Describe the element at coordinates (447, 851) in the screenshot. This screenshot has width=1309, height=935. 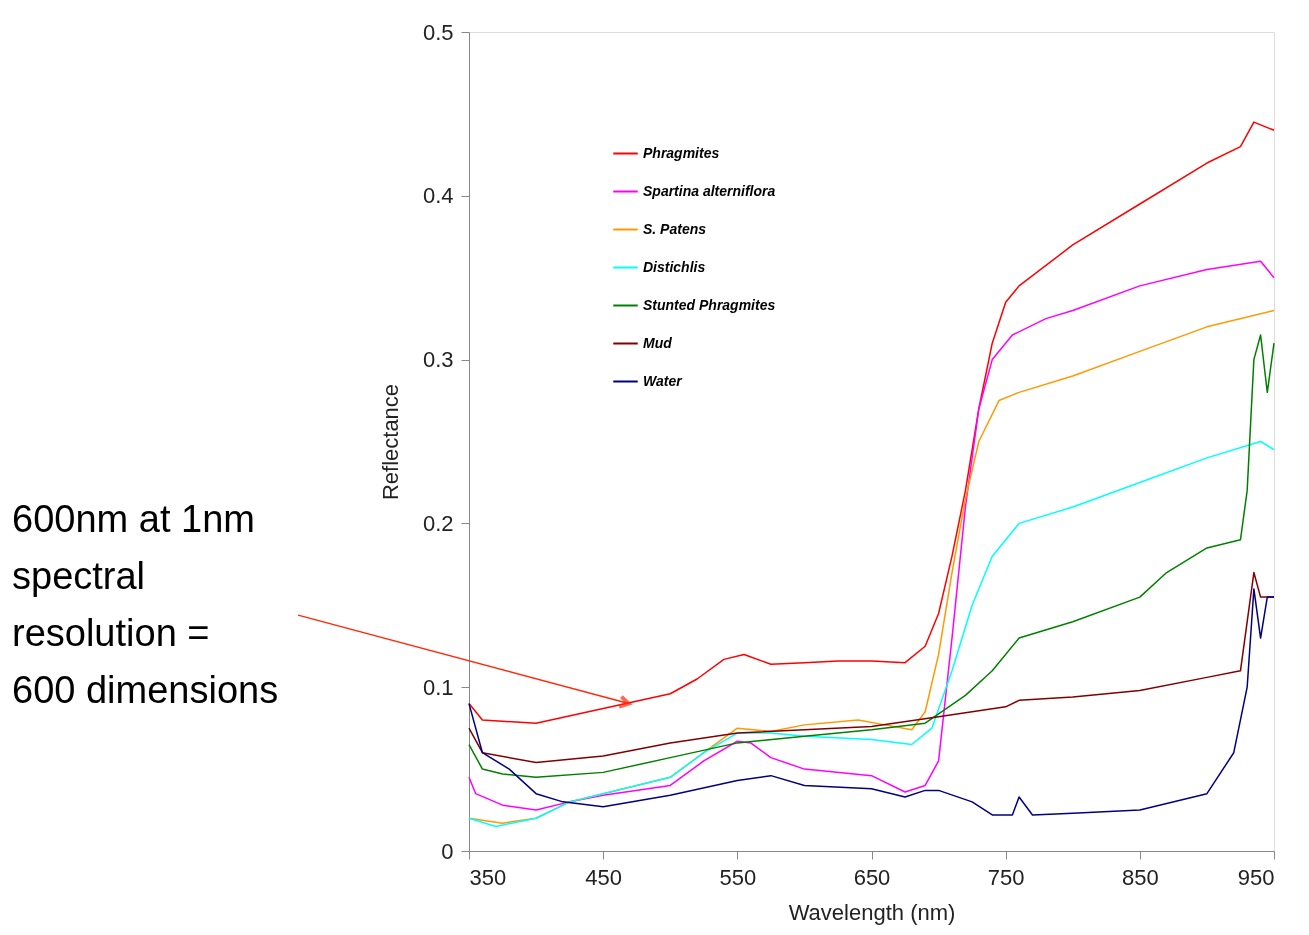
I see `y-tick-label: 0` at that location.